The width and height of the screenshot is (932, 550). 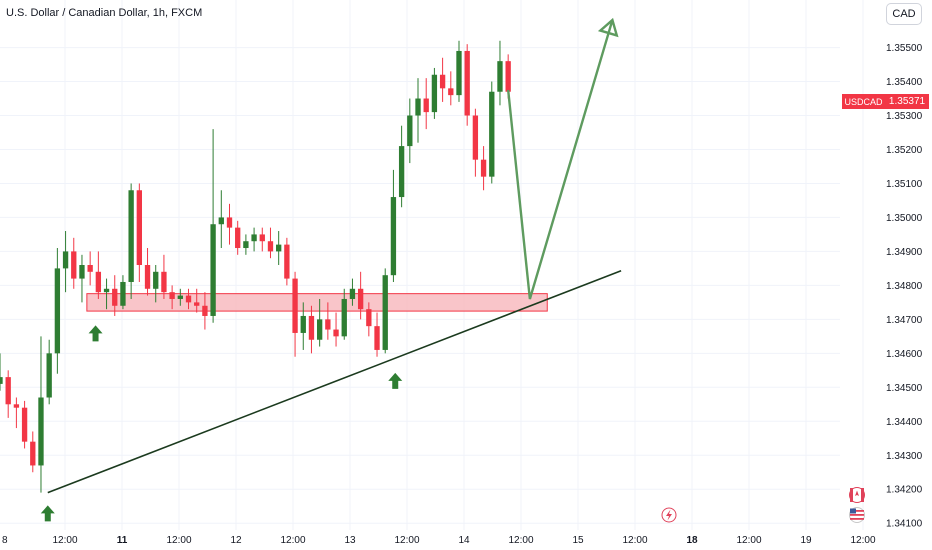 What do you see at coordinates (904, 48) in the screenshot?
I see `y-tick-label: 1.35500` at bounding box center [904, 48].